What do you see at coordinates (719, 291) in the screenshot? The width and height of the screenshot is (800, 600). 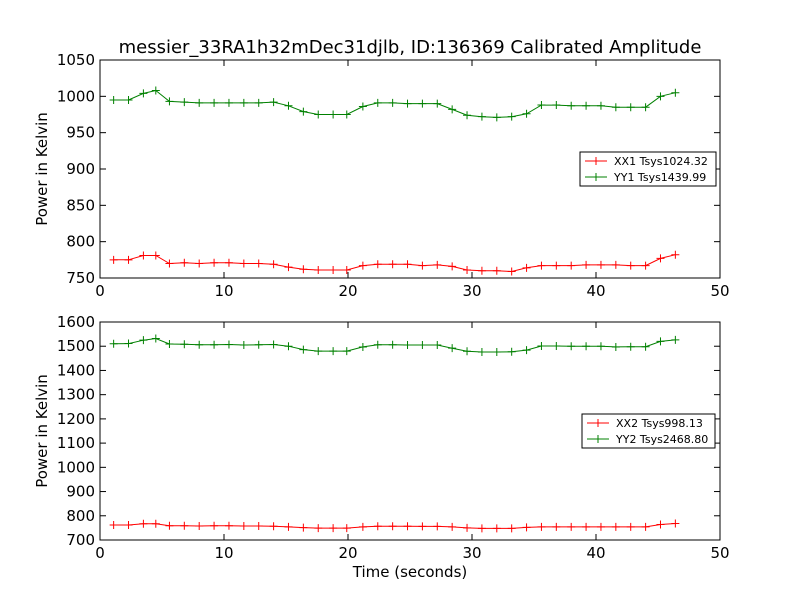 I see `x-tick-label: 50` at bounding box center [719, 291].